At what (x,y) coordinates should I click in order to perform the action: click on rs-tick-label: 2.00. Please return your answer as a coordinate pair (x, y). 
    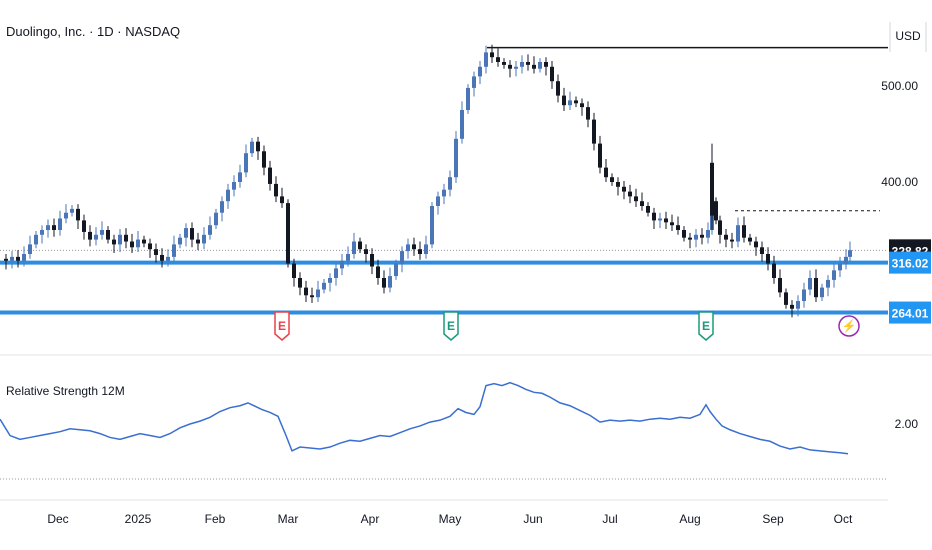
    Looking at the image, I should click on (907, 424).